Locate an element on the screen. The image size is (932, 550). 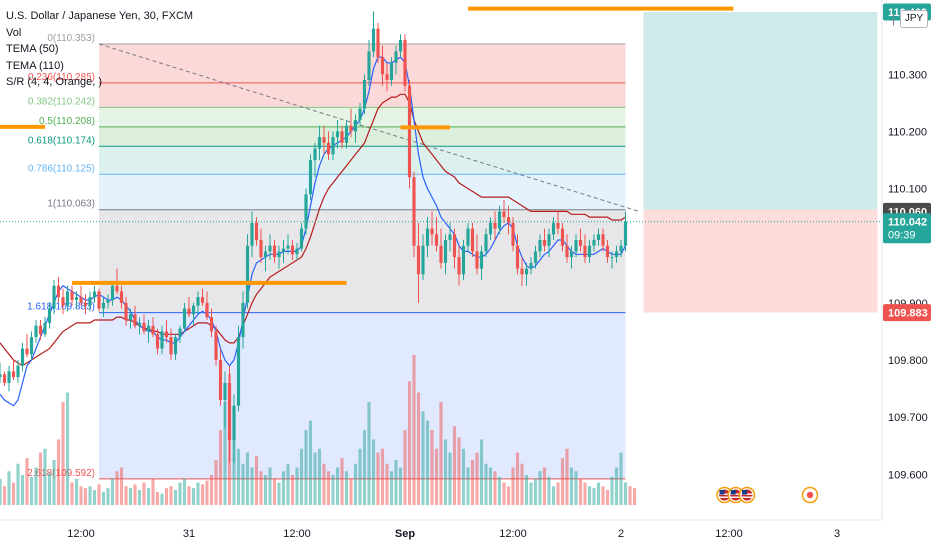
symbol-title: U.S. Dollar / Japanese Yen, 30, FXCM is located at coordinates (100, 16).